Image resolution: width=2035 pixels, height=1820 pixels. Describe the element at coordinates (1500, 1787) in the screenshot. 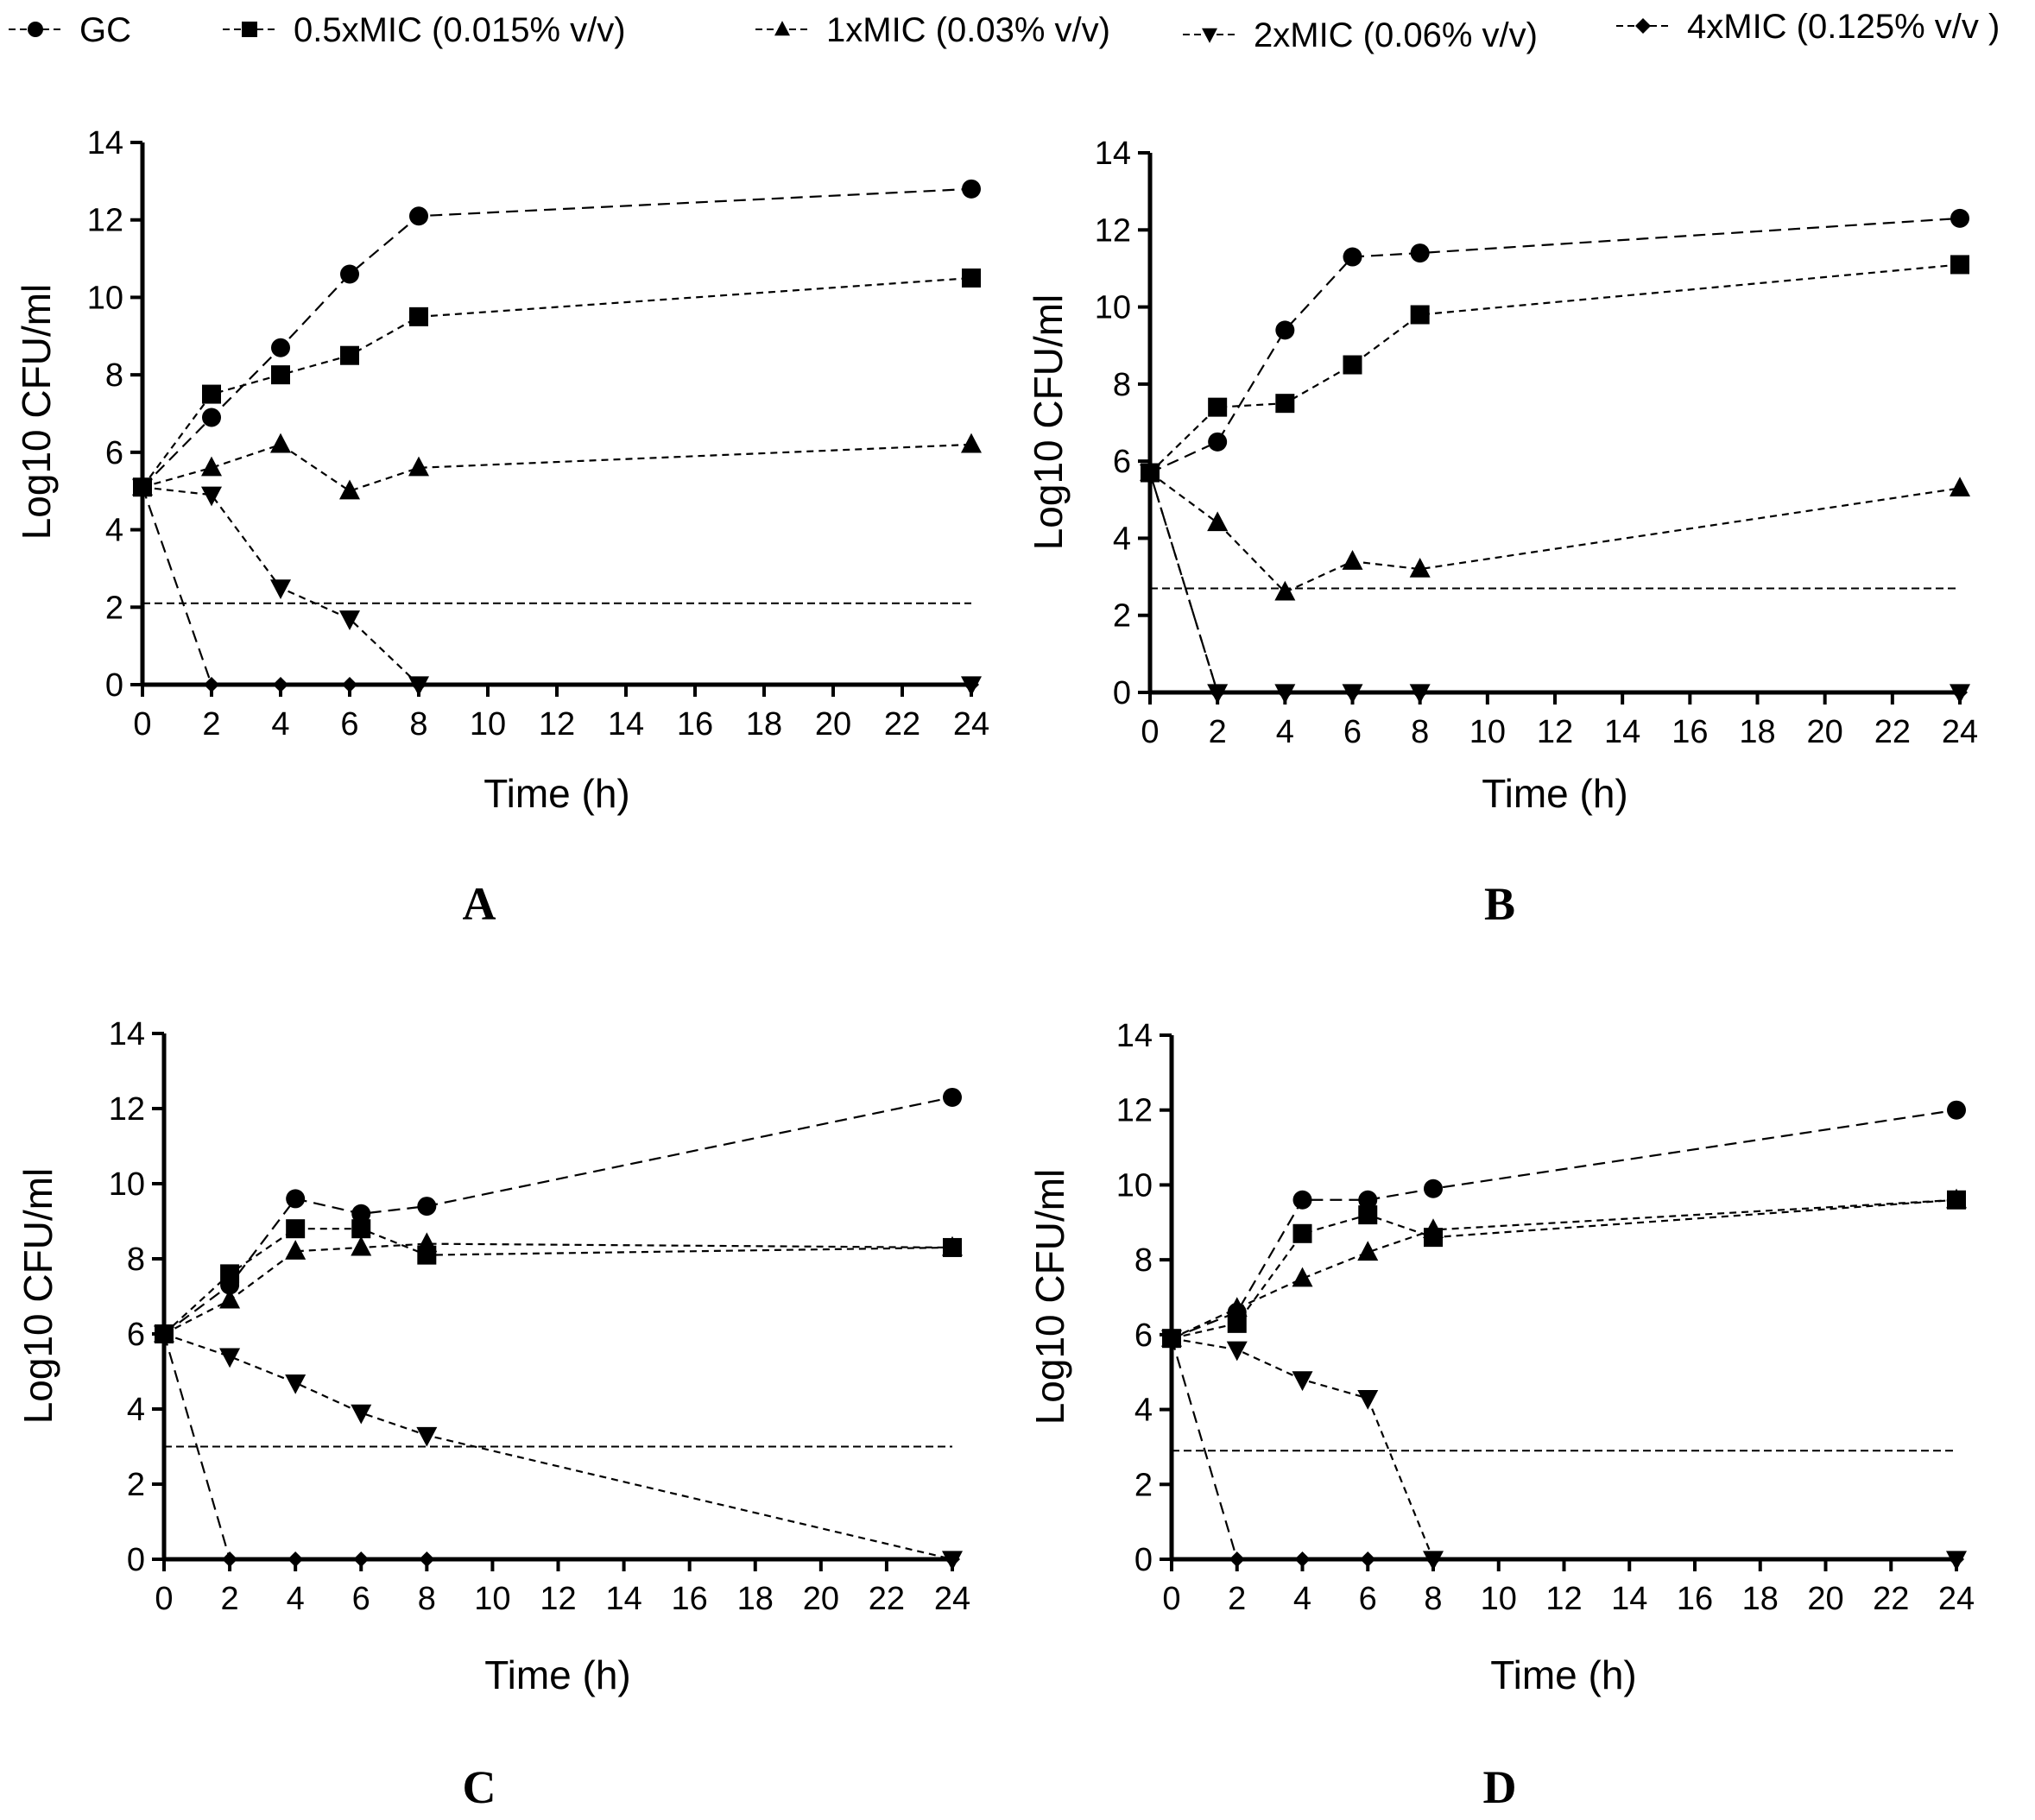

I see `panel-label: D` at that location.